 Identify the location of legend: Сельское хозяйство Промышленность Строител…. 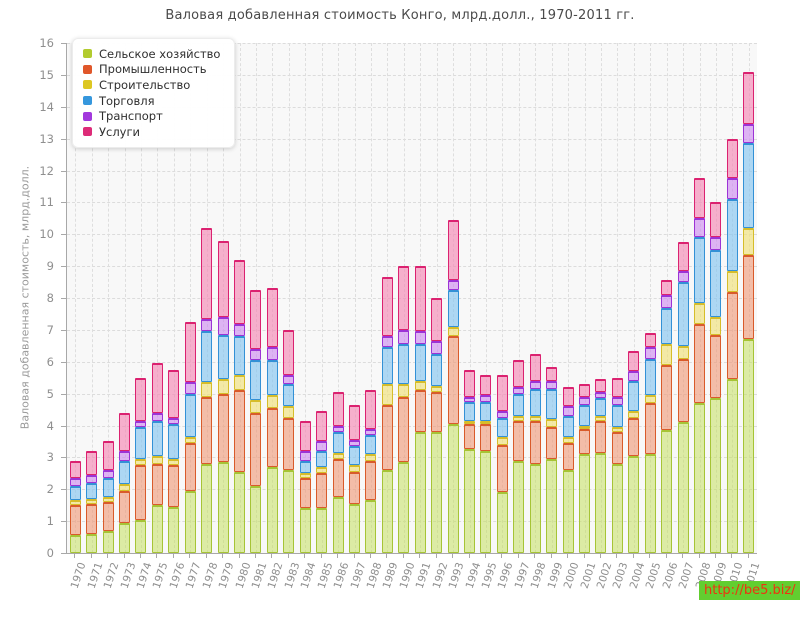
(154, 93).